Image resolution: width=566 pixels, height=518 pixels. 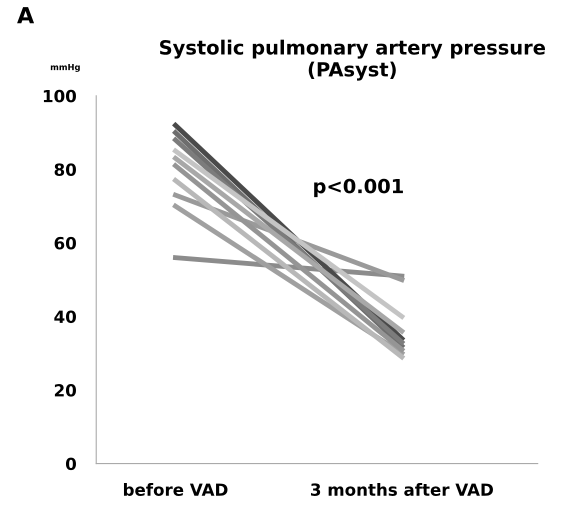 What do you see at coordinates (60, 96) in the screenshot?
I see `y-tick-label: 100` at bounding box center [60, 96].